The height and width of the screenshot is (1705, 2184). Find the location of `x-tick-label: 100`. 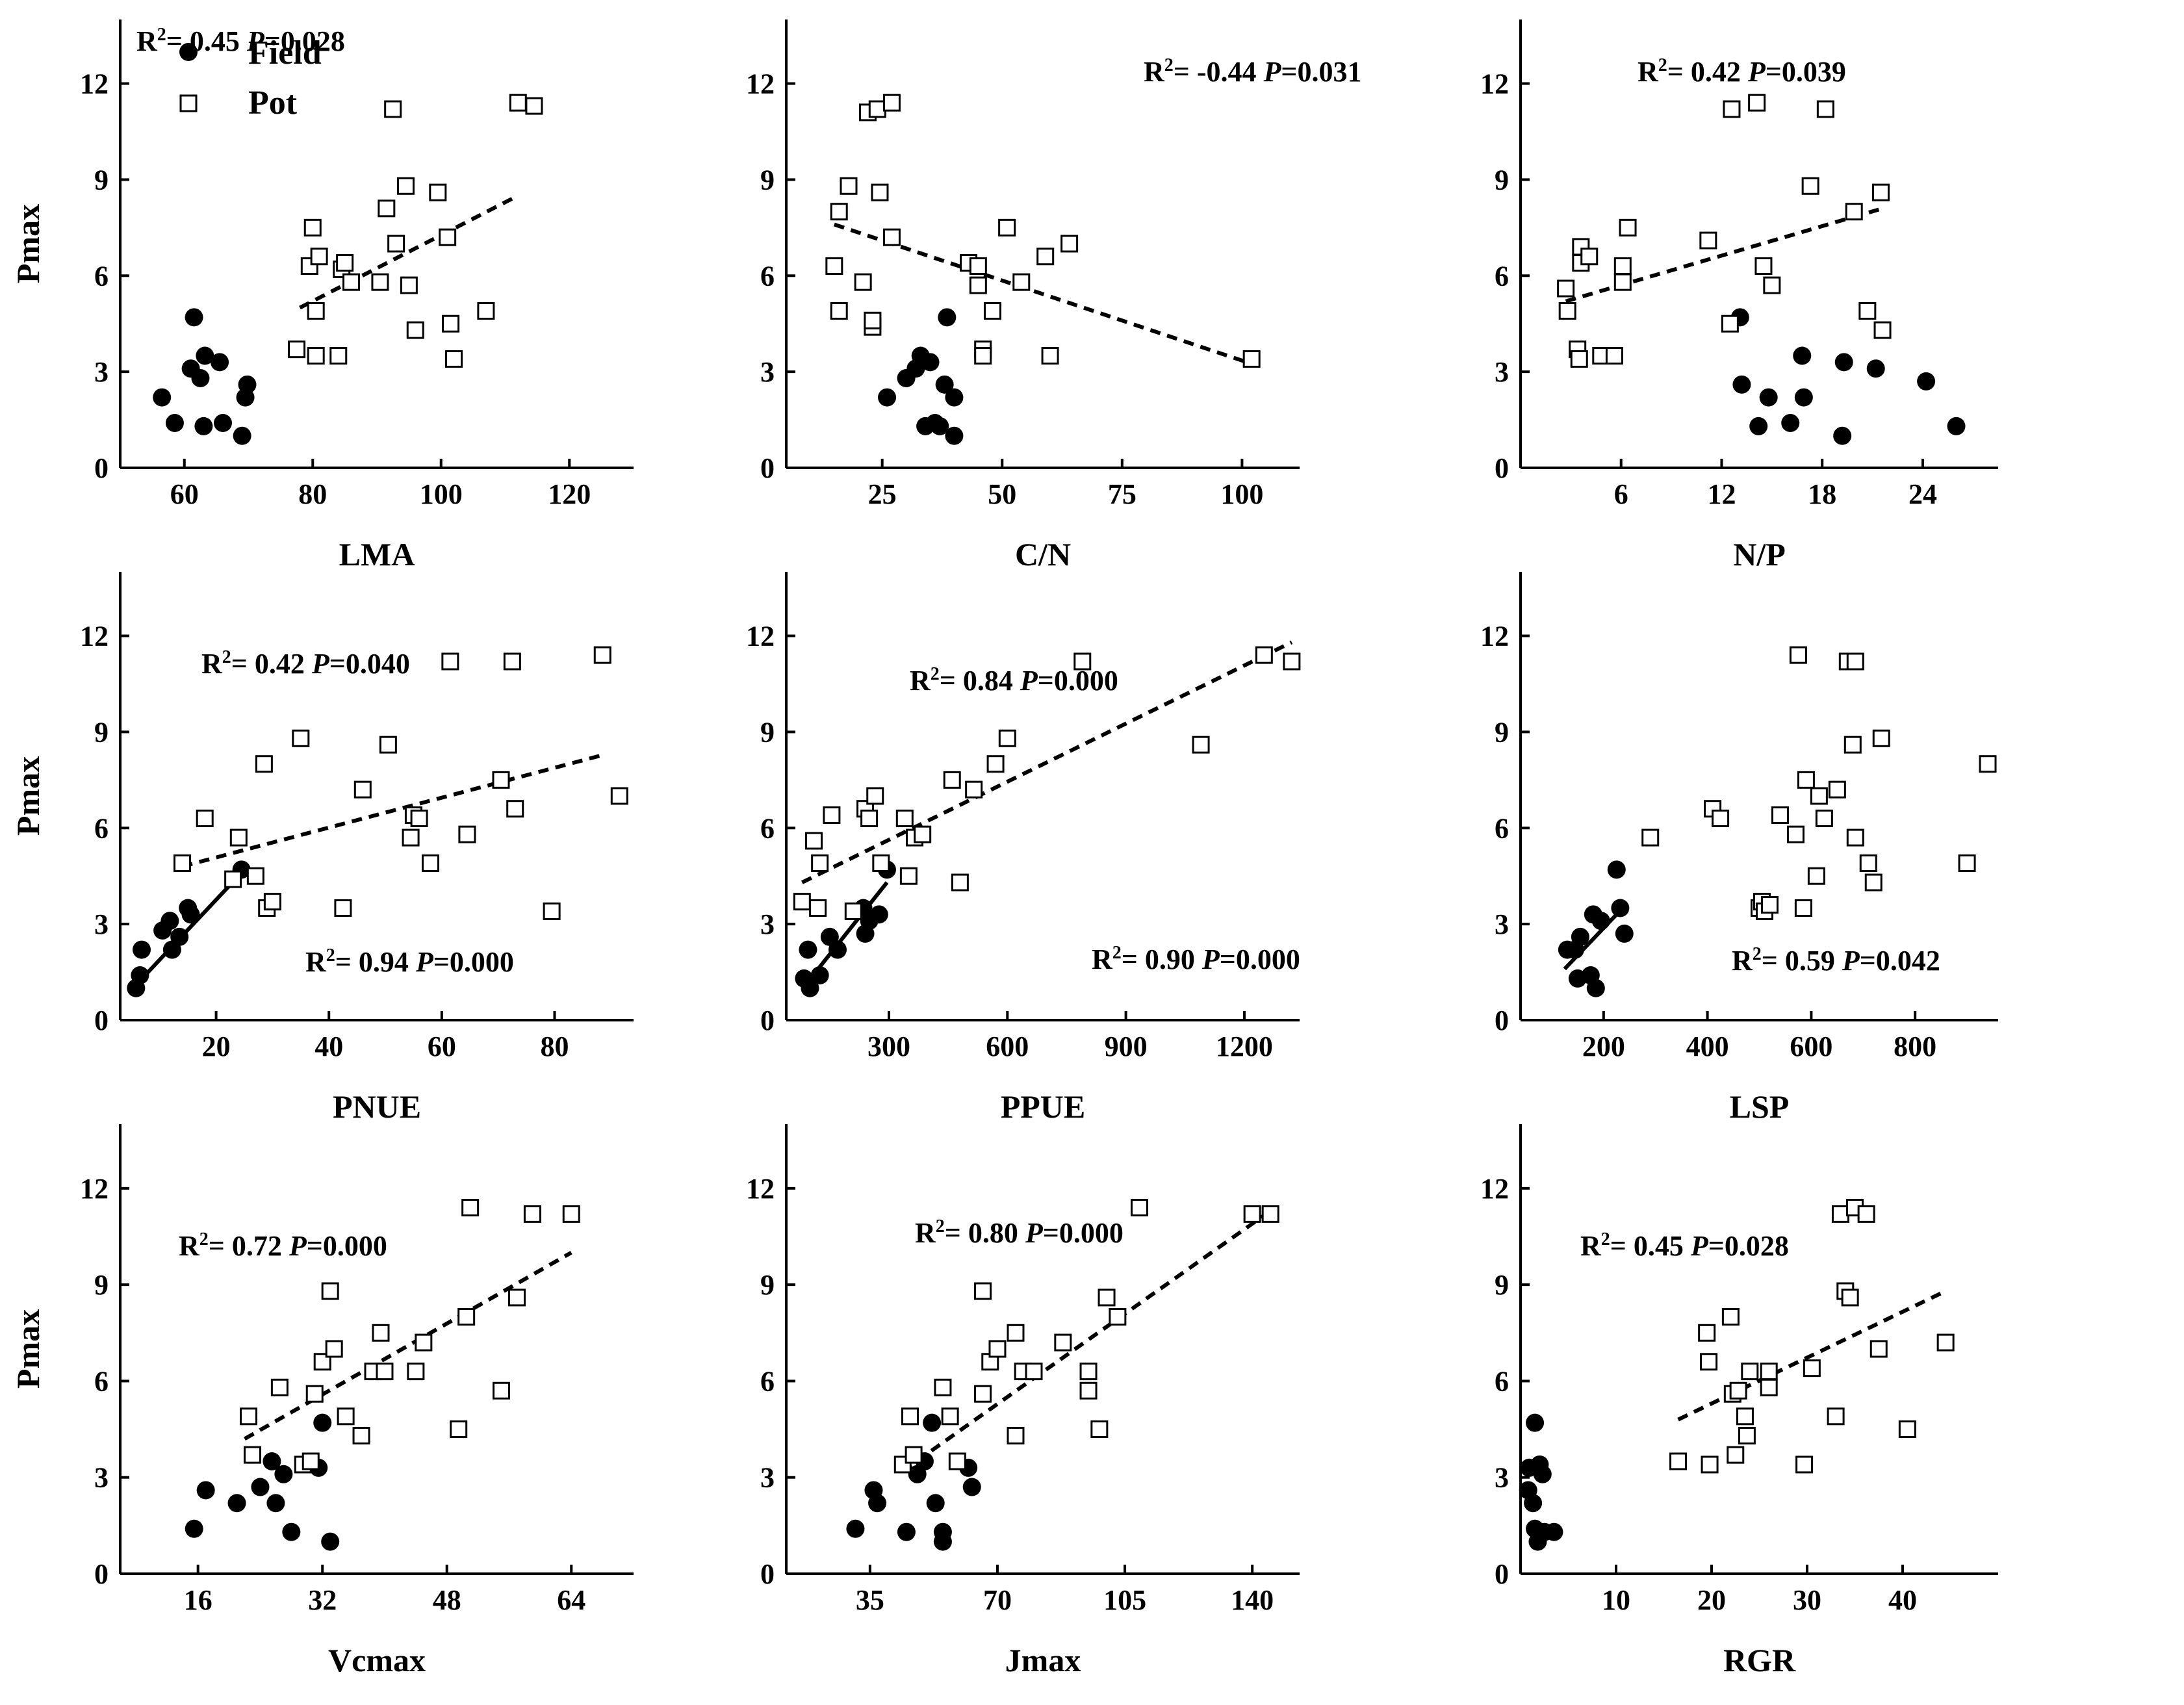

x-tick-label: 100 is located at coordinates (1241, 494).